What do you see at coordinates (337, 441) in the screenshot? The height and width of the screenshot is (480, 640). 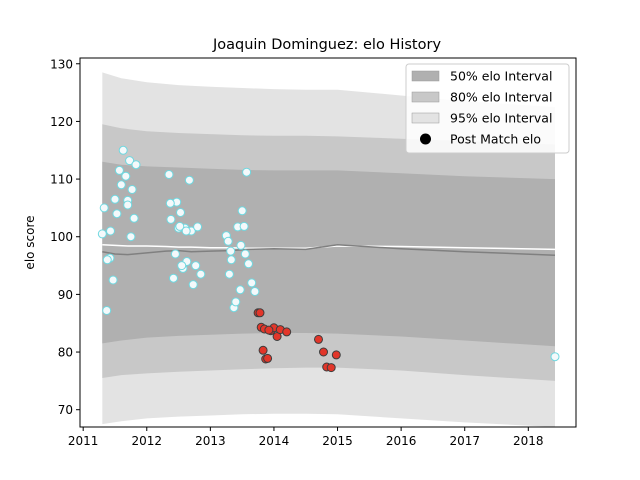 I see `x-tick-label: 2015` at bounding box center [337, 441].